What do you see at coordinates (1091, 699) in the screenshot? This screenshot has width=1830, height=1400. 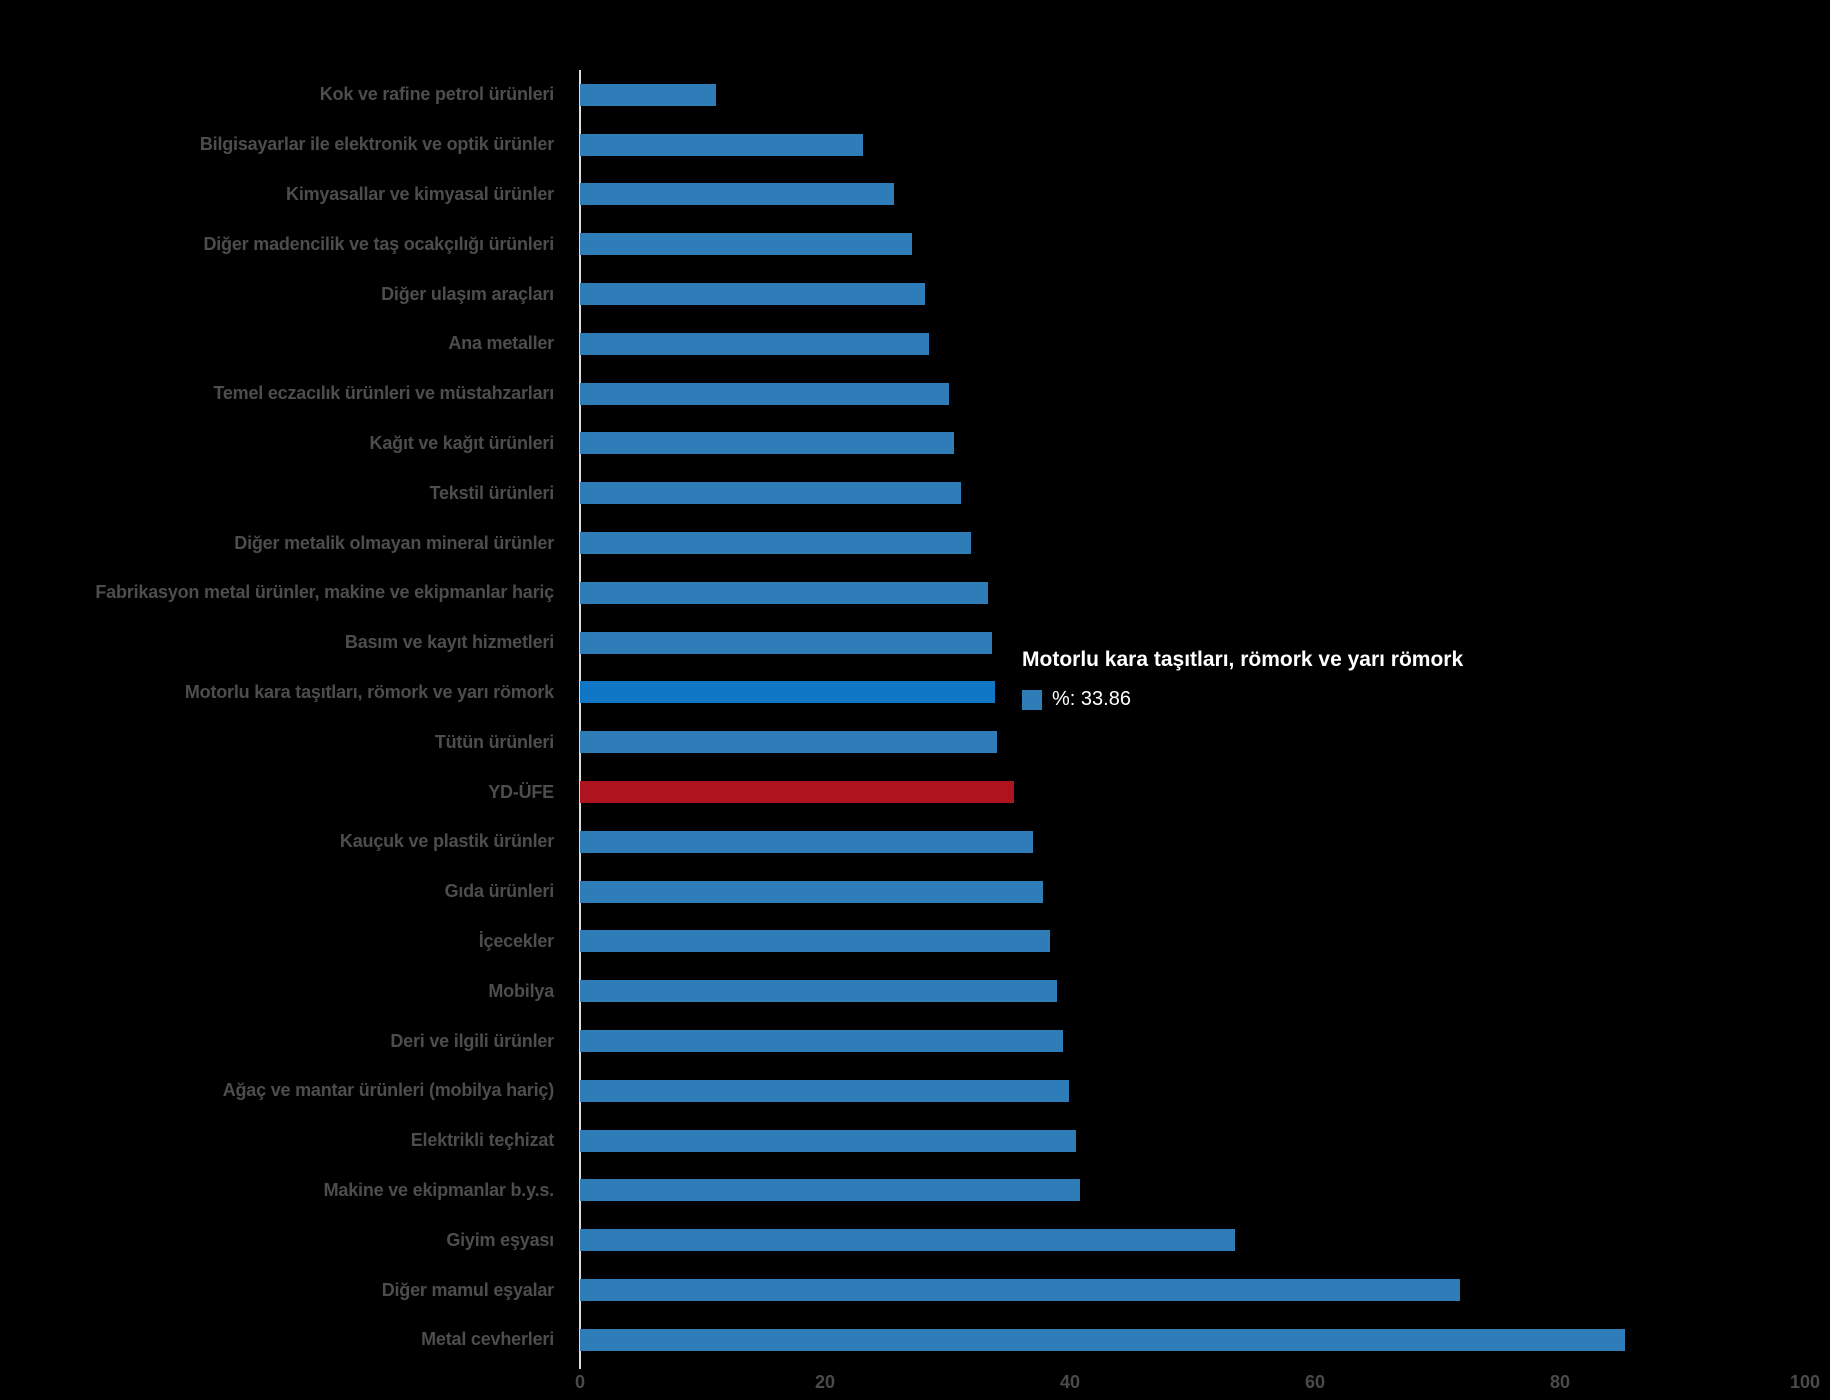 I see `tooltip-value: %: 33.86` at bounding box center [1091, 699].